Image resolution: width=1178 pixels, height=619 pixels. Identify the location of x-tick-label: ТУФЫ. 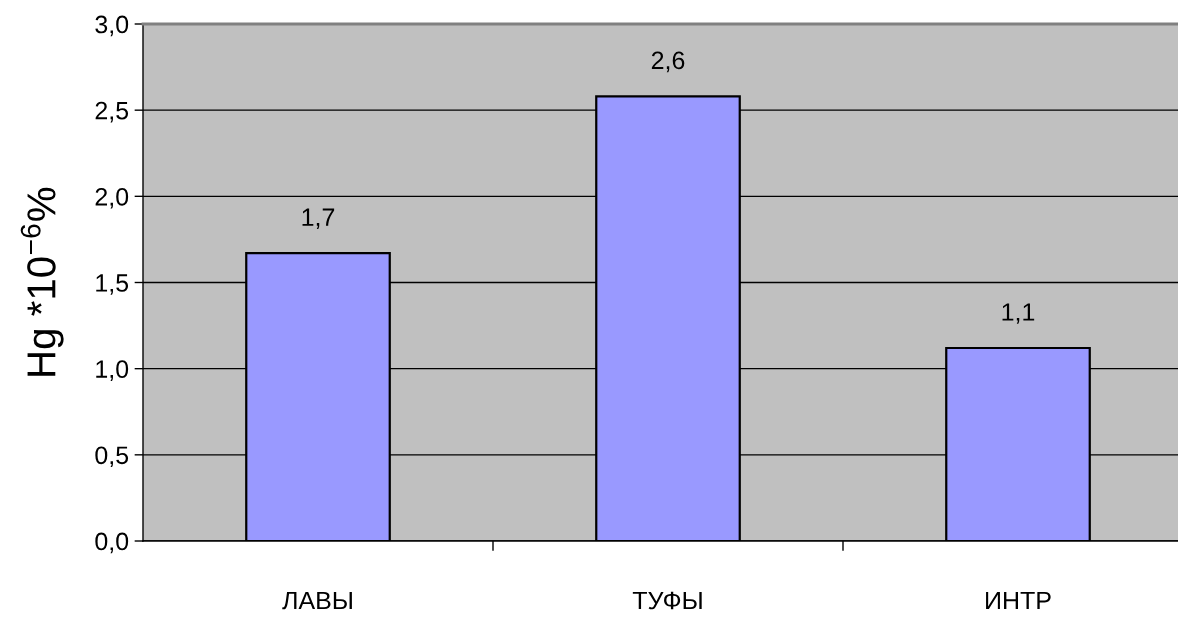
(667, 600).